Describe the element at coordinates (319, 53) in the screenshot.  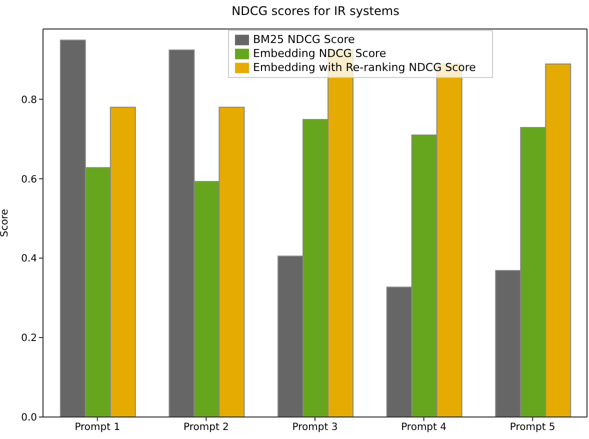
I see `legend-label: Embedding NDCG Score` at that location.